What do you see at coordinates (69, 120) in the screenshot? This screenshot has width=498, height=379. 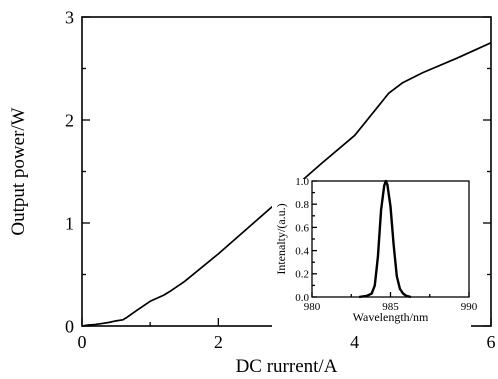 I see `main-y-tick-label: 2` at bounding box center [69, 120].